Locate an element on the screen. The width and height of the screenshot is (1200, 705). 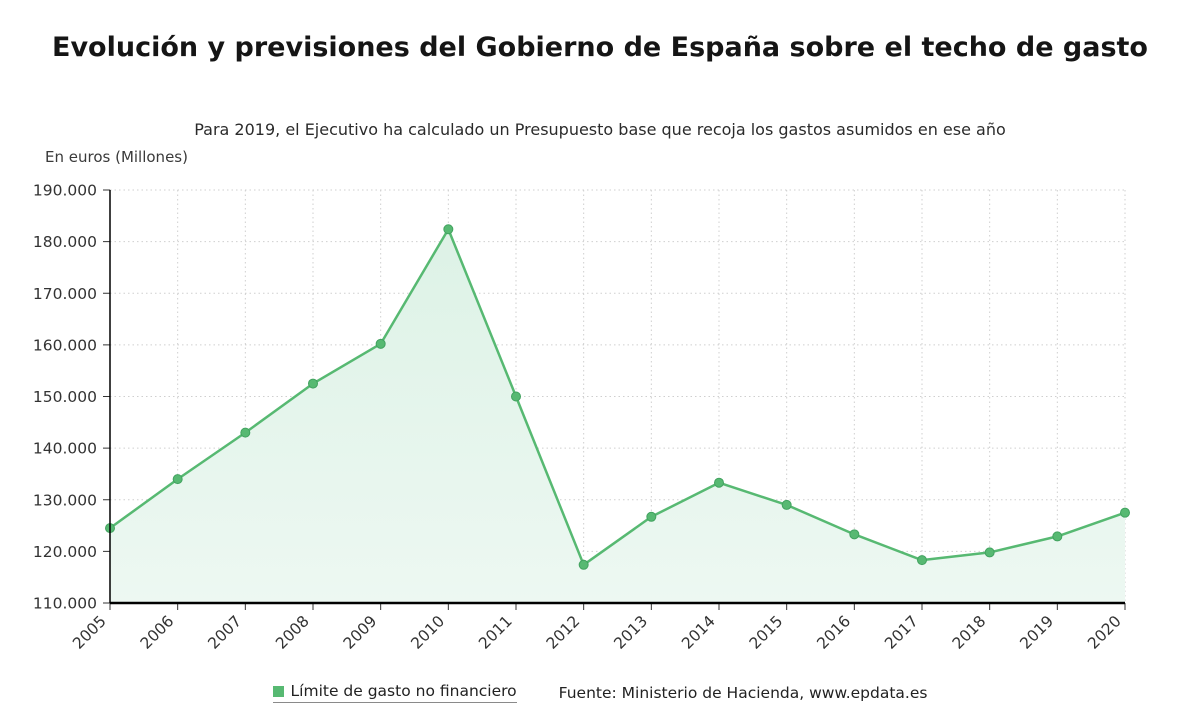
svg-text: 2019 is located at coordinates (1037, 632).